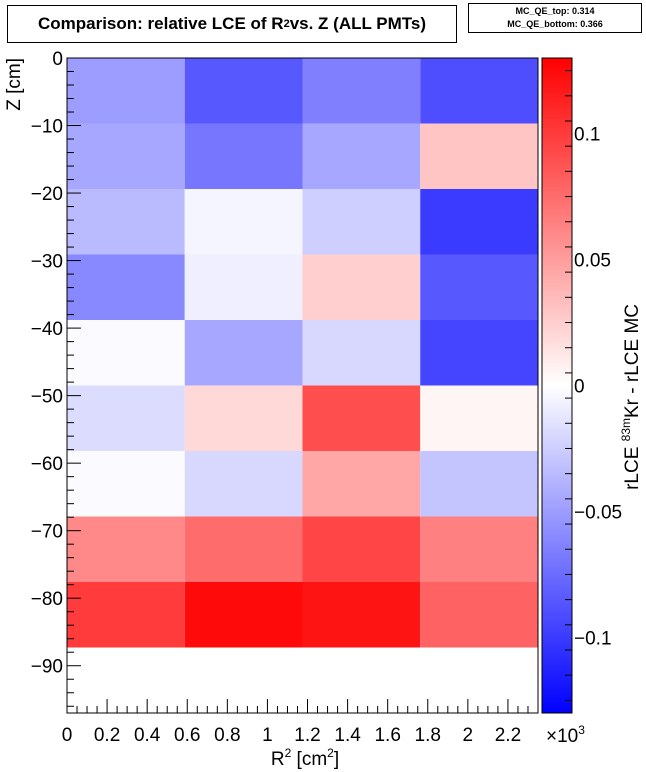  I want to click on color-scale-gradient, so click(557, 385).